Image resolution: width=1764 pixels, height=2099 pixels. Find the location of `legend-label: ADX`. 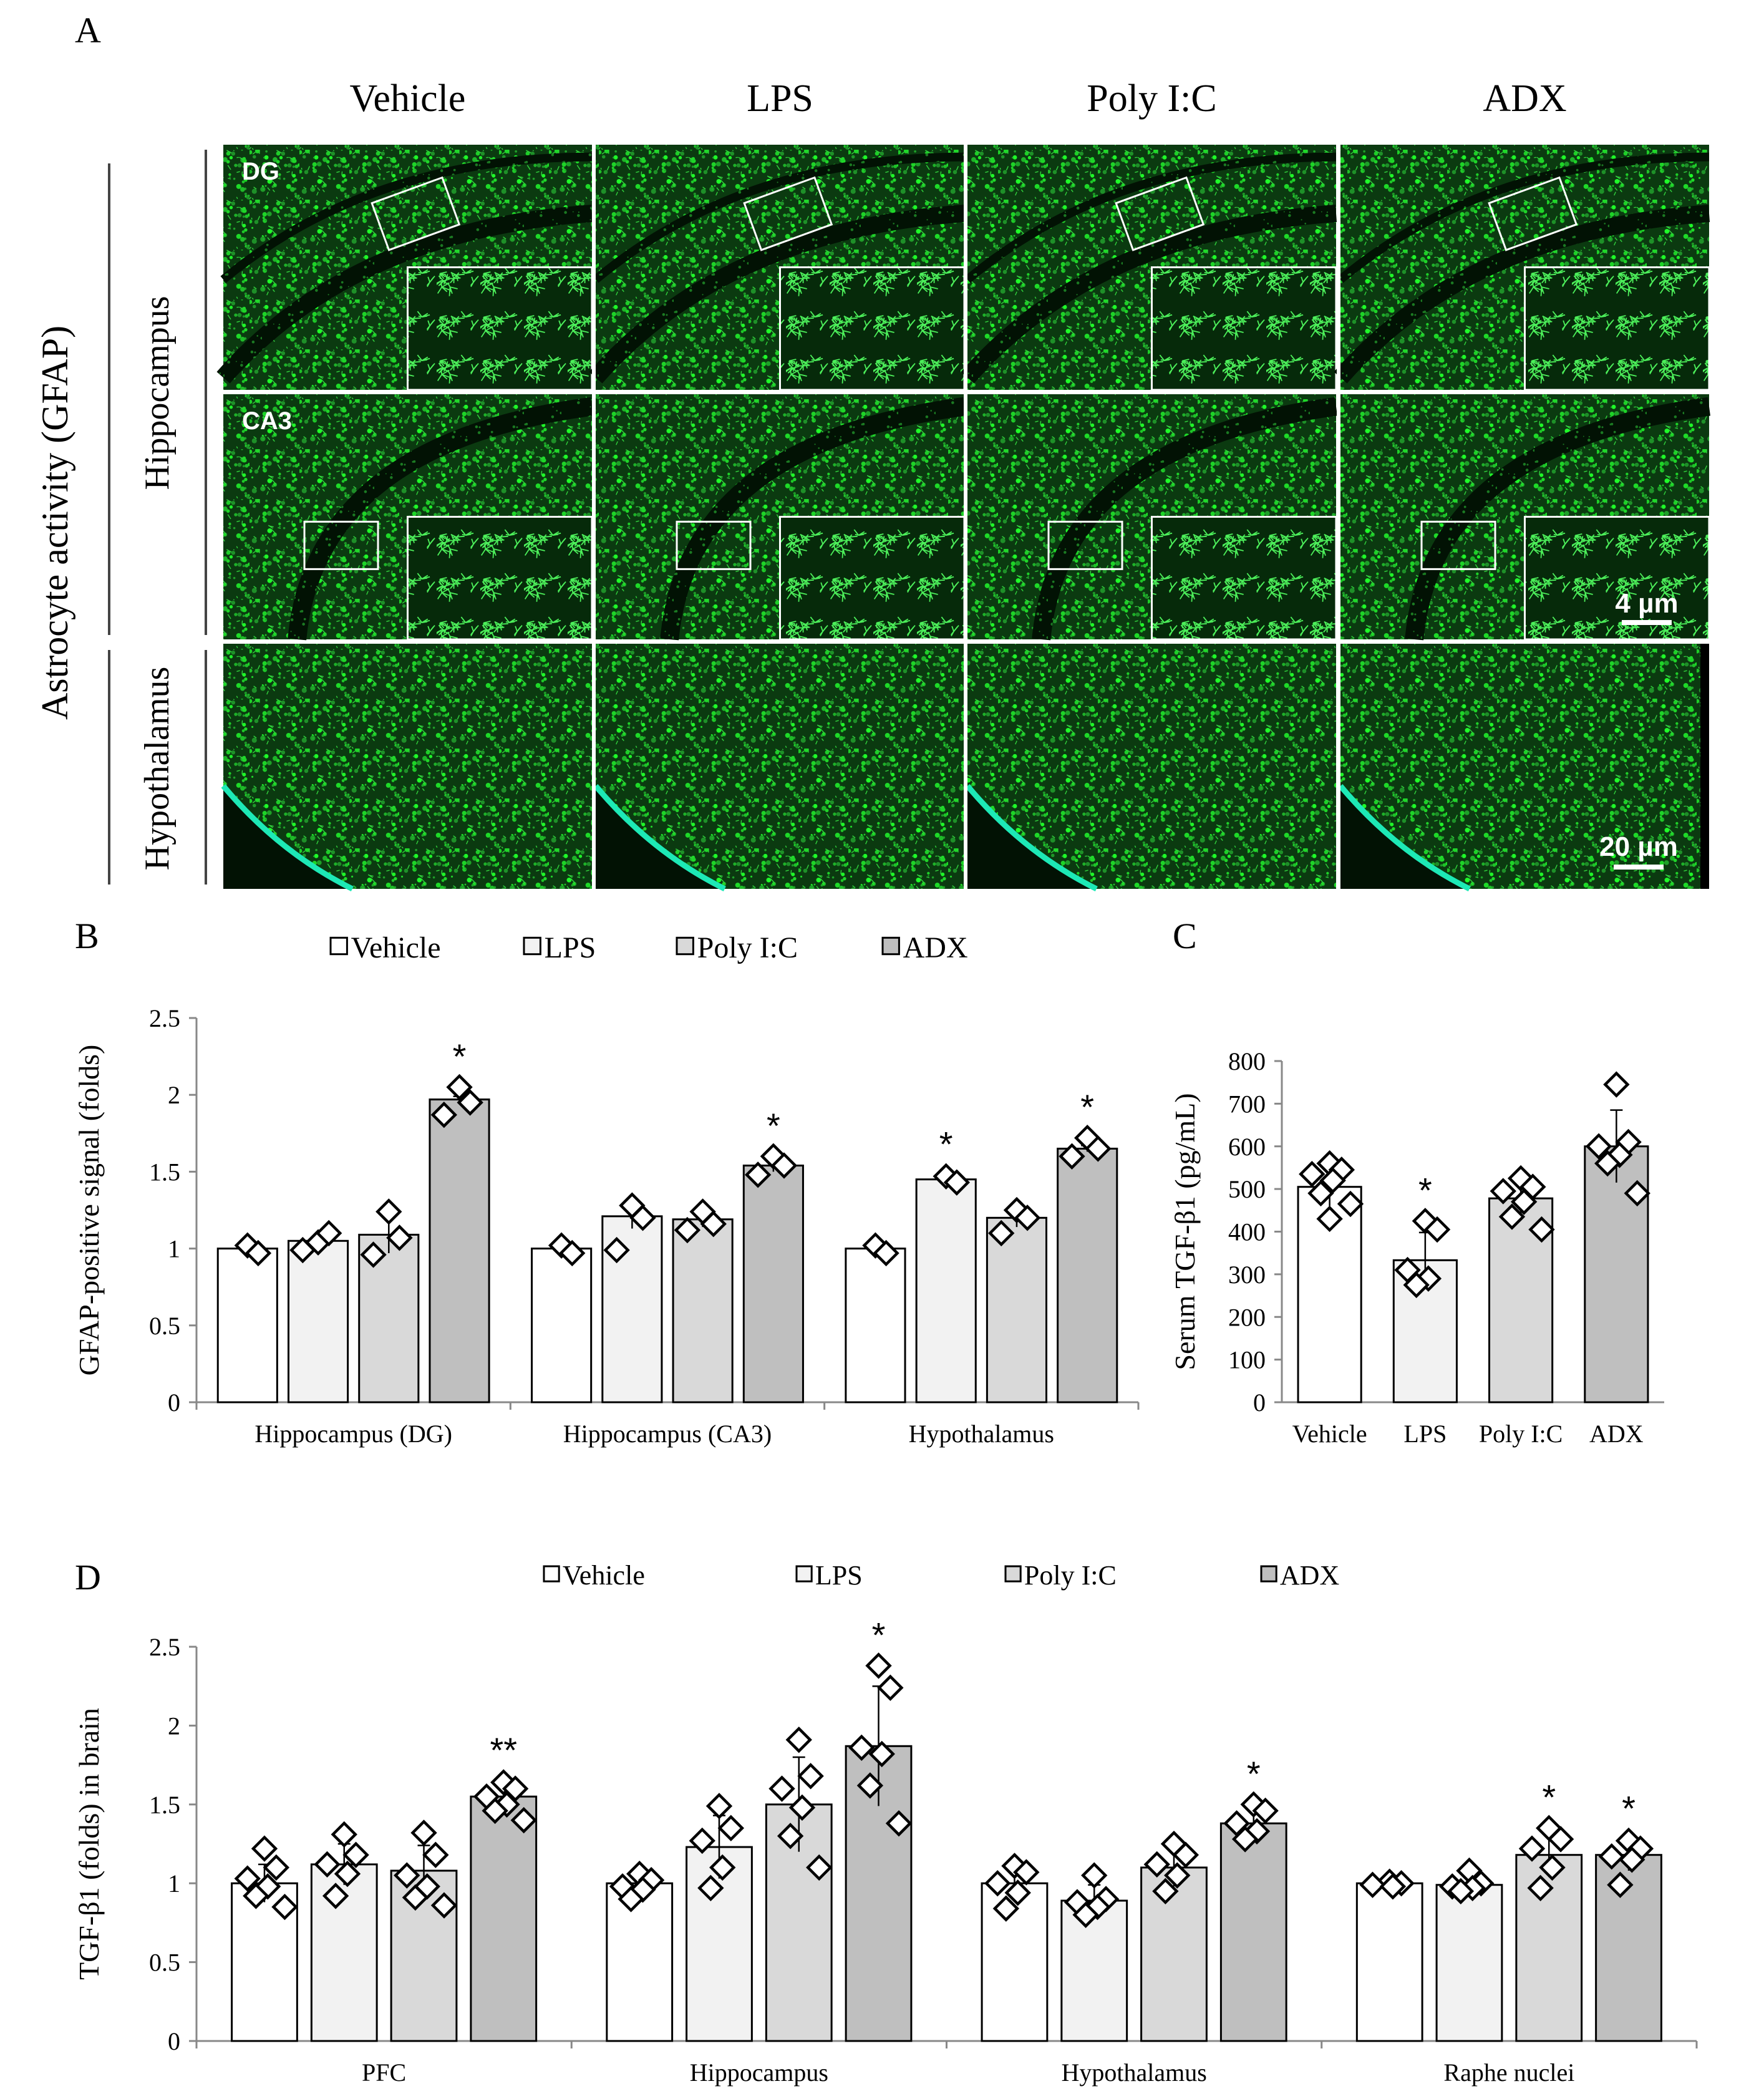

legend-label: ADX is located at coordinates (1310, 1575).